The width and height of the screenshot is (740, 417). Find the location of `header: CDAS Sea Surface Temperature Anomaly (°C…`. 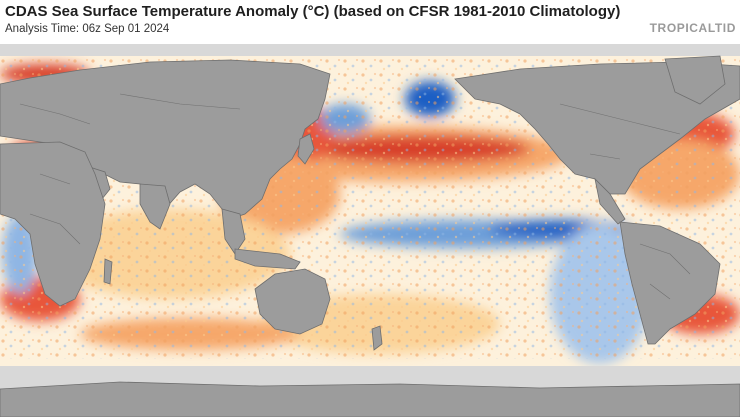

header: CDAS Sea Surface Temperature Anomaly (°C… is located at coordinates (370, 22).